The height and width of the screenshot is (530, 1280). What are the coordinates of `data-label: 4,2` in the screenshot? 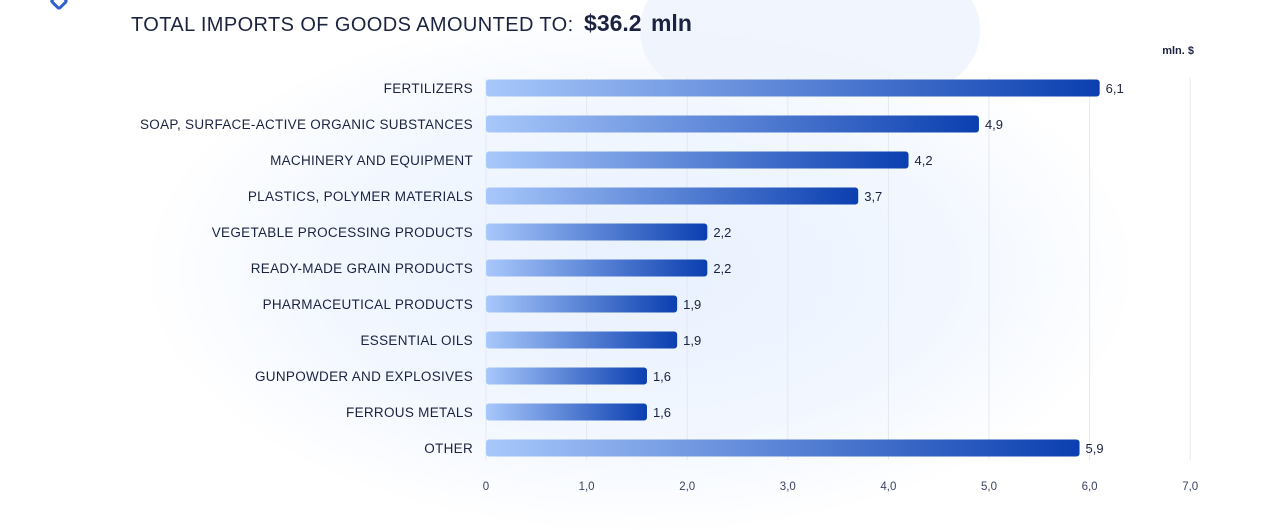 It's located at (924, 160).